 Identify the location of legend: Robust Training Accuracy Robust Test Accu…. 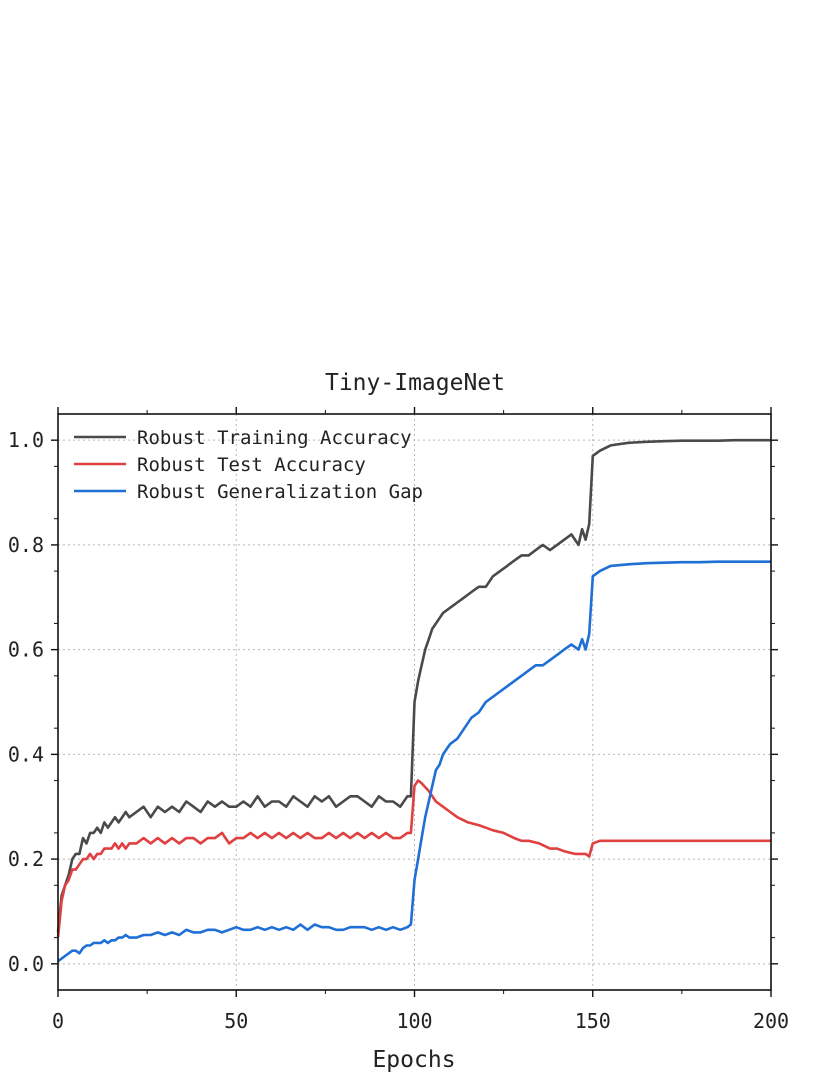
(248, 465).